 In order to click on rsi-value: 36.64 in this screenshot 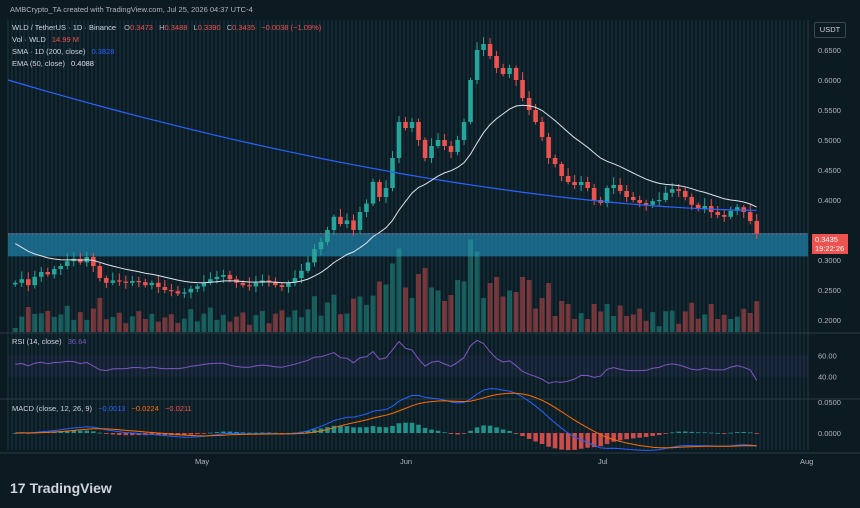, I will do `click(77, 341)`.